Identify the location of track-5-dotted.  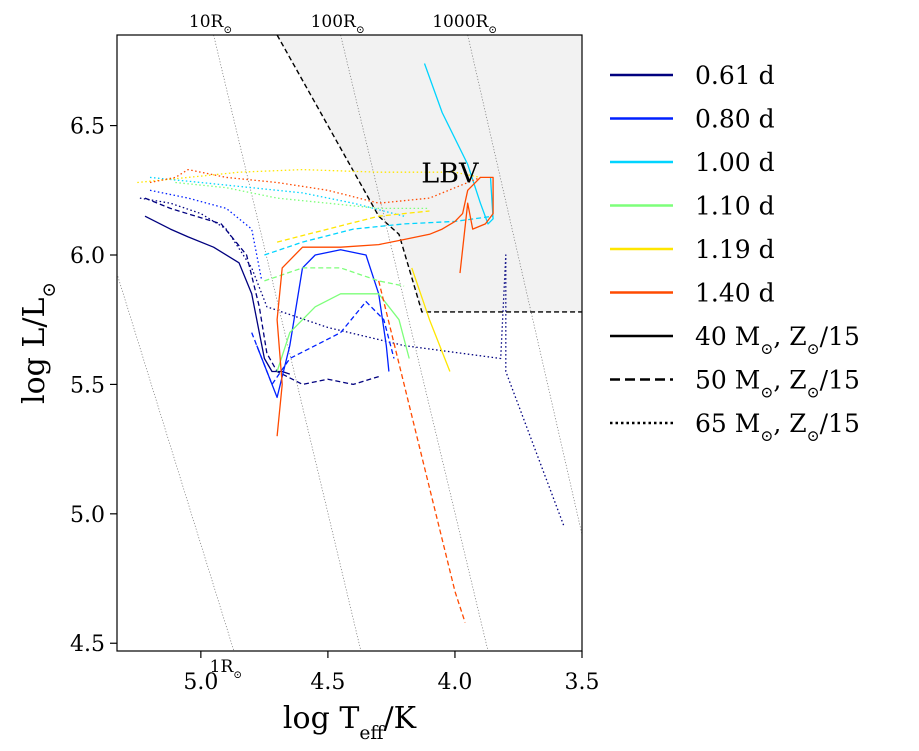
(315, 186).